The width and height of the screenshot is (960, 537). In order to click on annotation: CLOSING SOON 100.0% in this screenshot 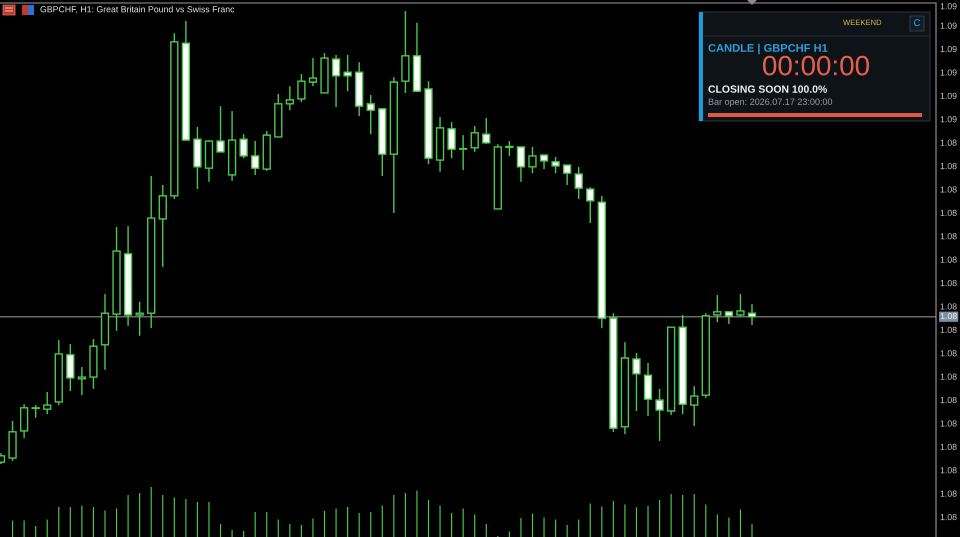, I will do `click(767, 89)`.